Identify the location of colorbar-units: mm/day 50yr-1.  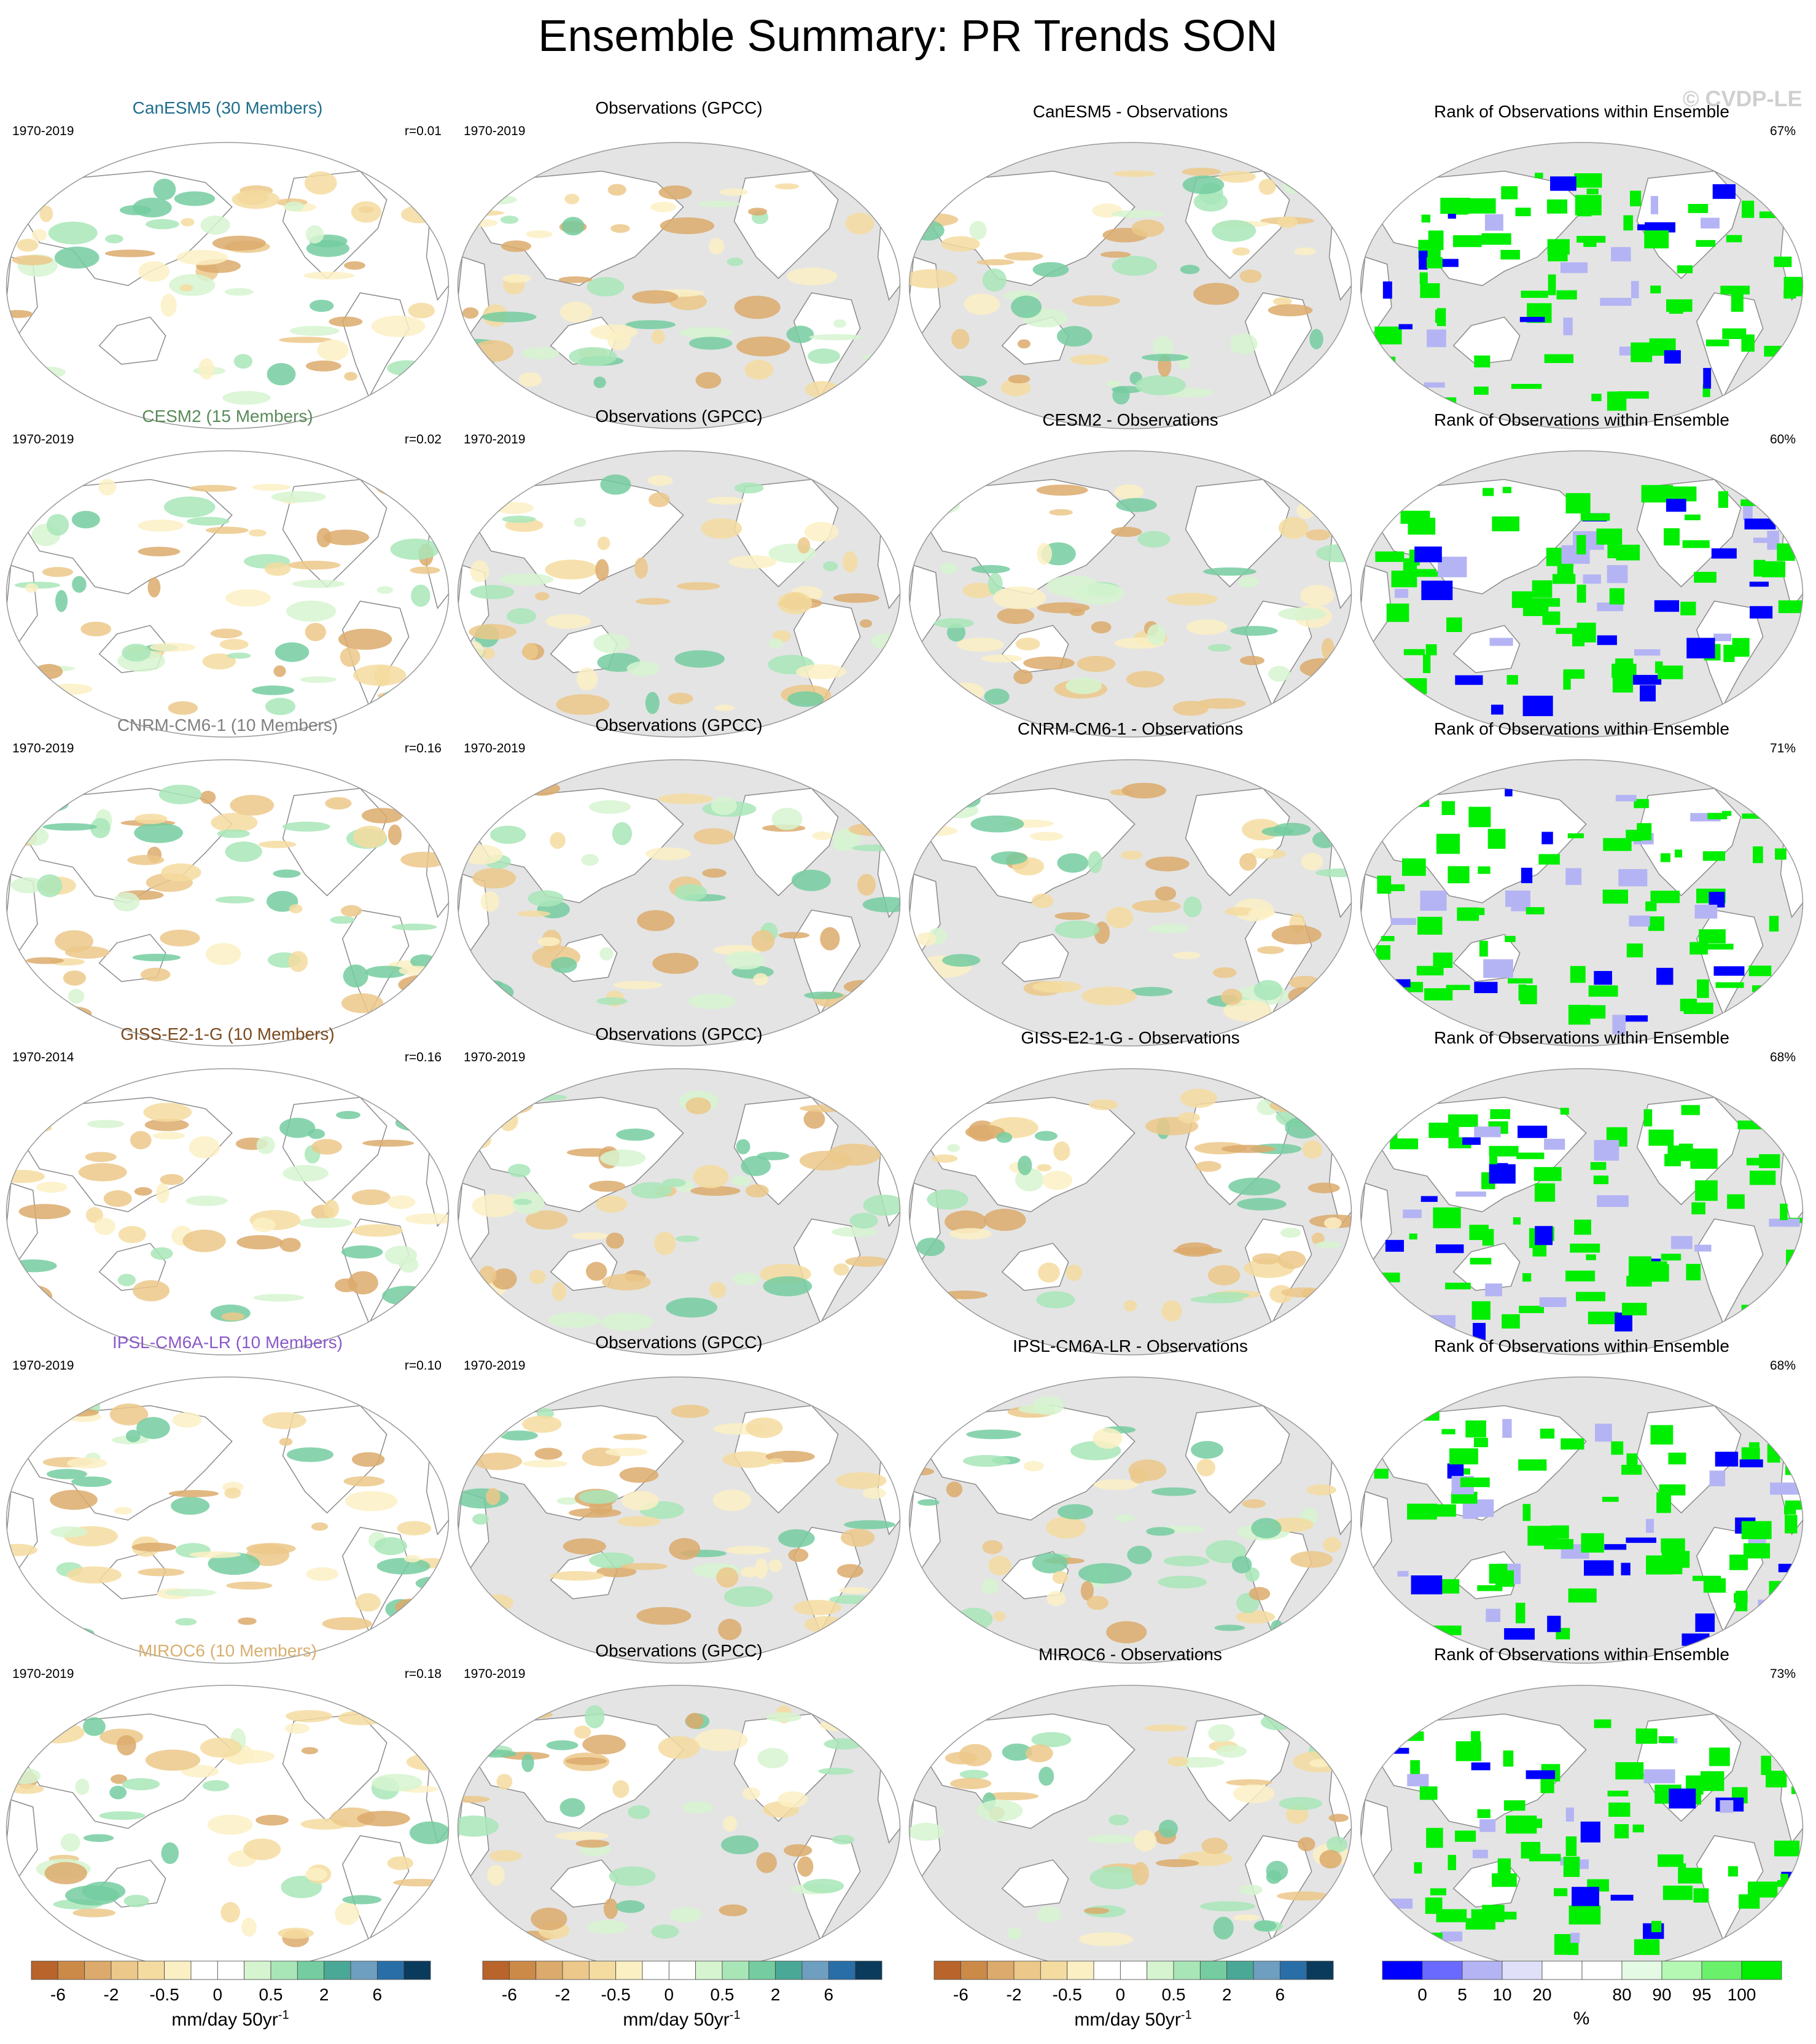
(1133, 2019).